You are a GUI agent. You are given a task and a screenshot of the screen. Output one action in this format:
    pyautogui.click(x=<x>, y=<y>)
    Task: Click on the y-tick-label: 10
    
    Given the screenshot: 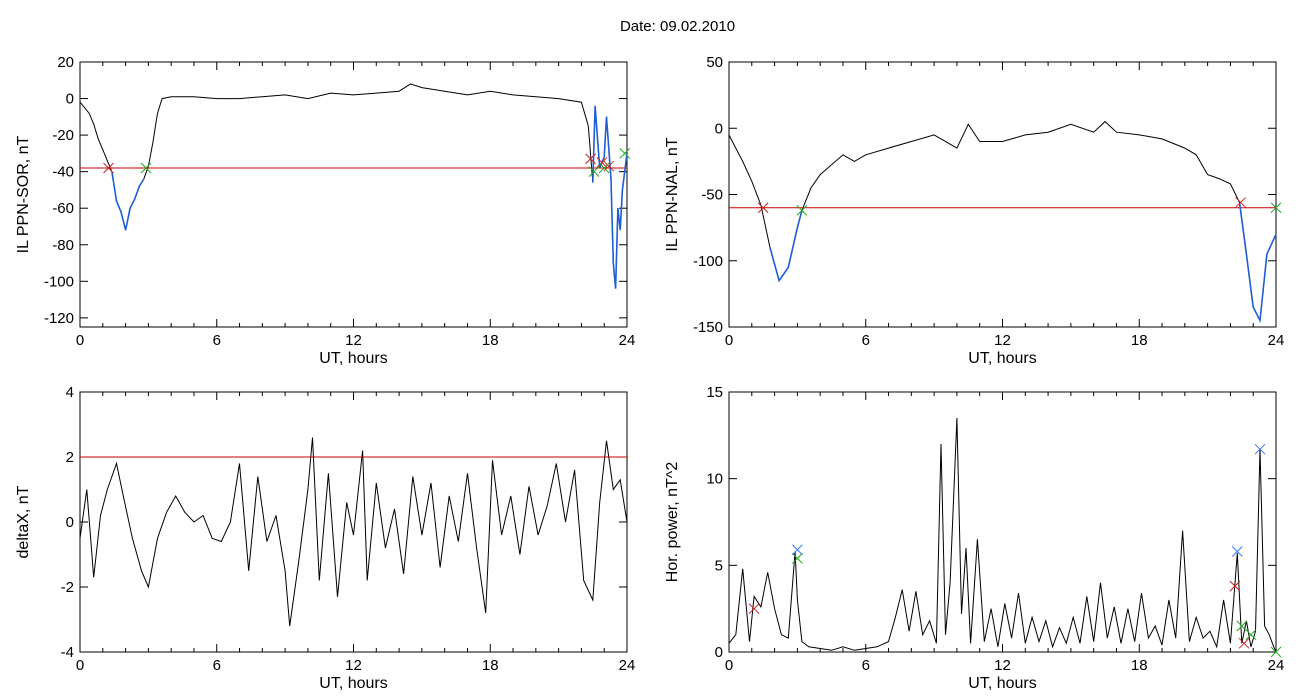 What is the action you would take?
    pyautogui.click(x=714, y=479)
    